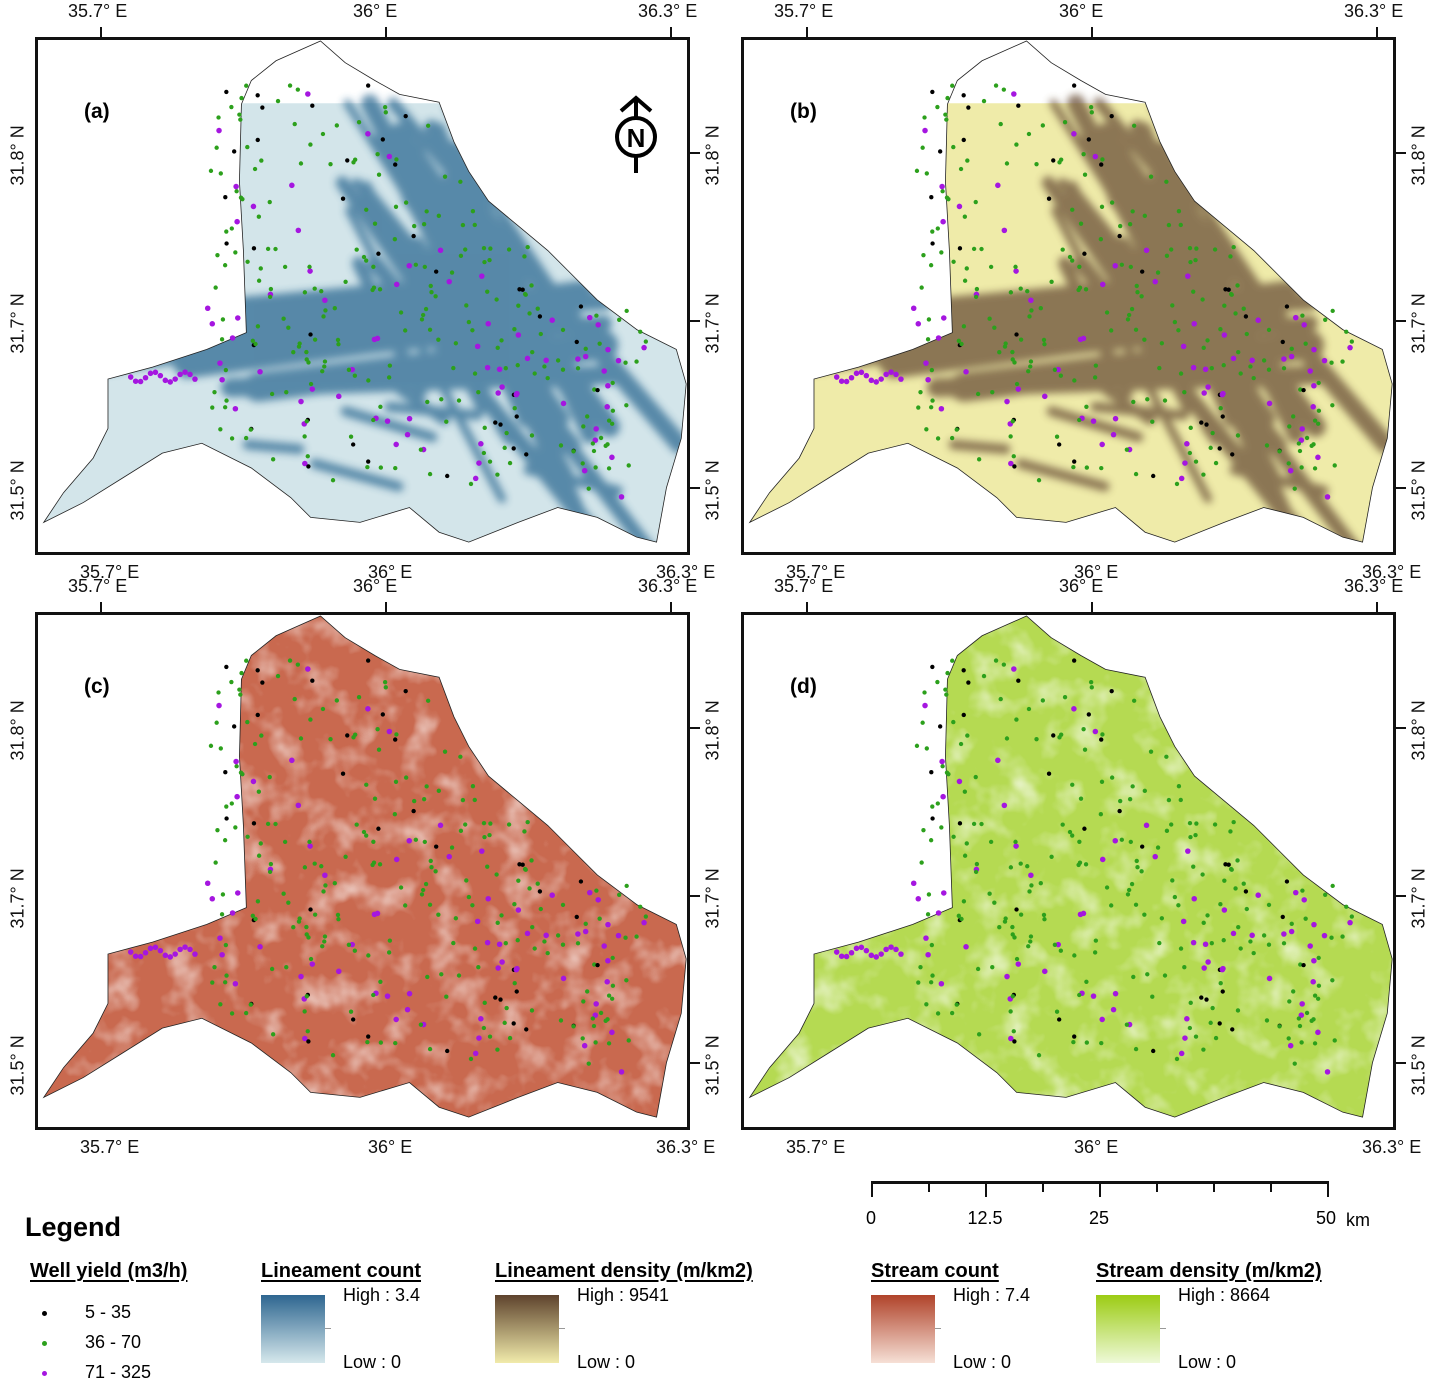 This screenshot has width=1433, height=1384. What do you see at coordinates (1209, 1271) in the screenshot?
I see `ramp-title: Stream density (m/km2)` at bounding box center [1209, 1271].